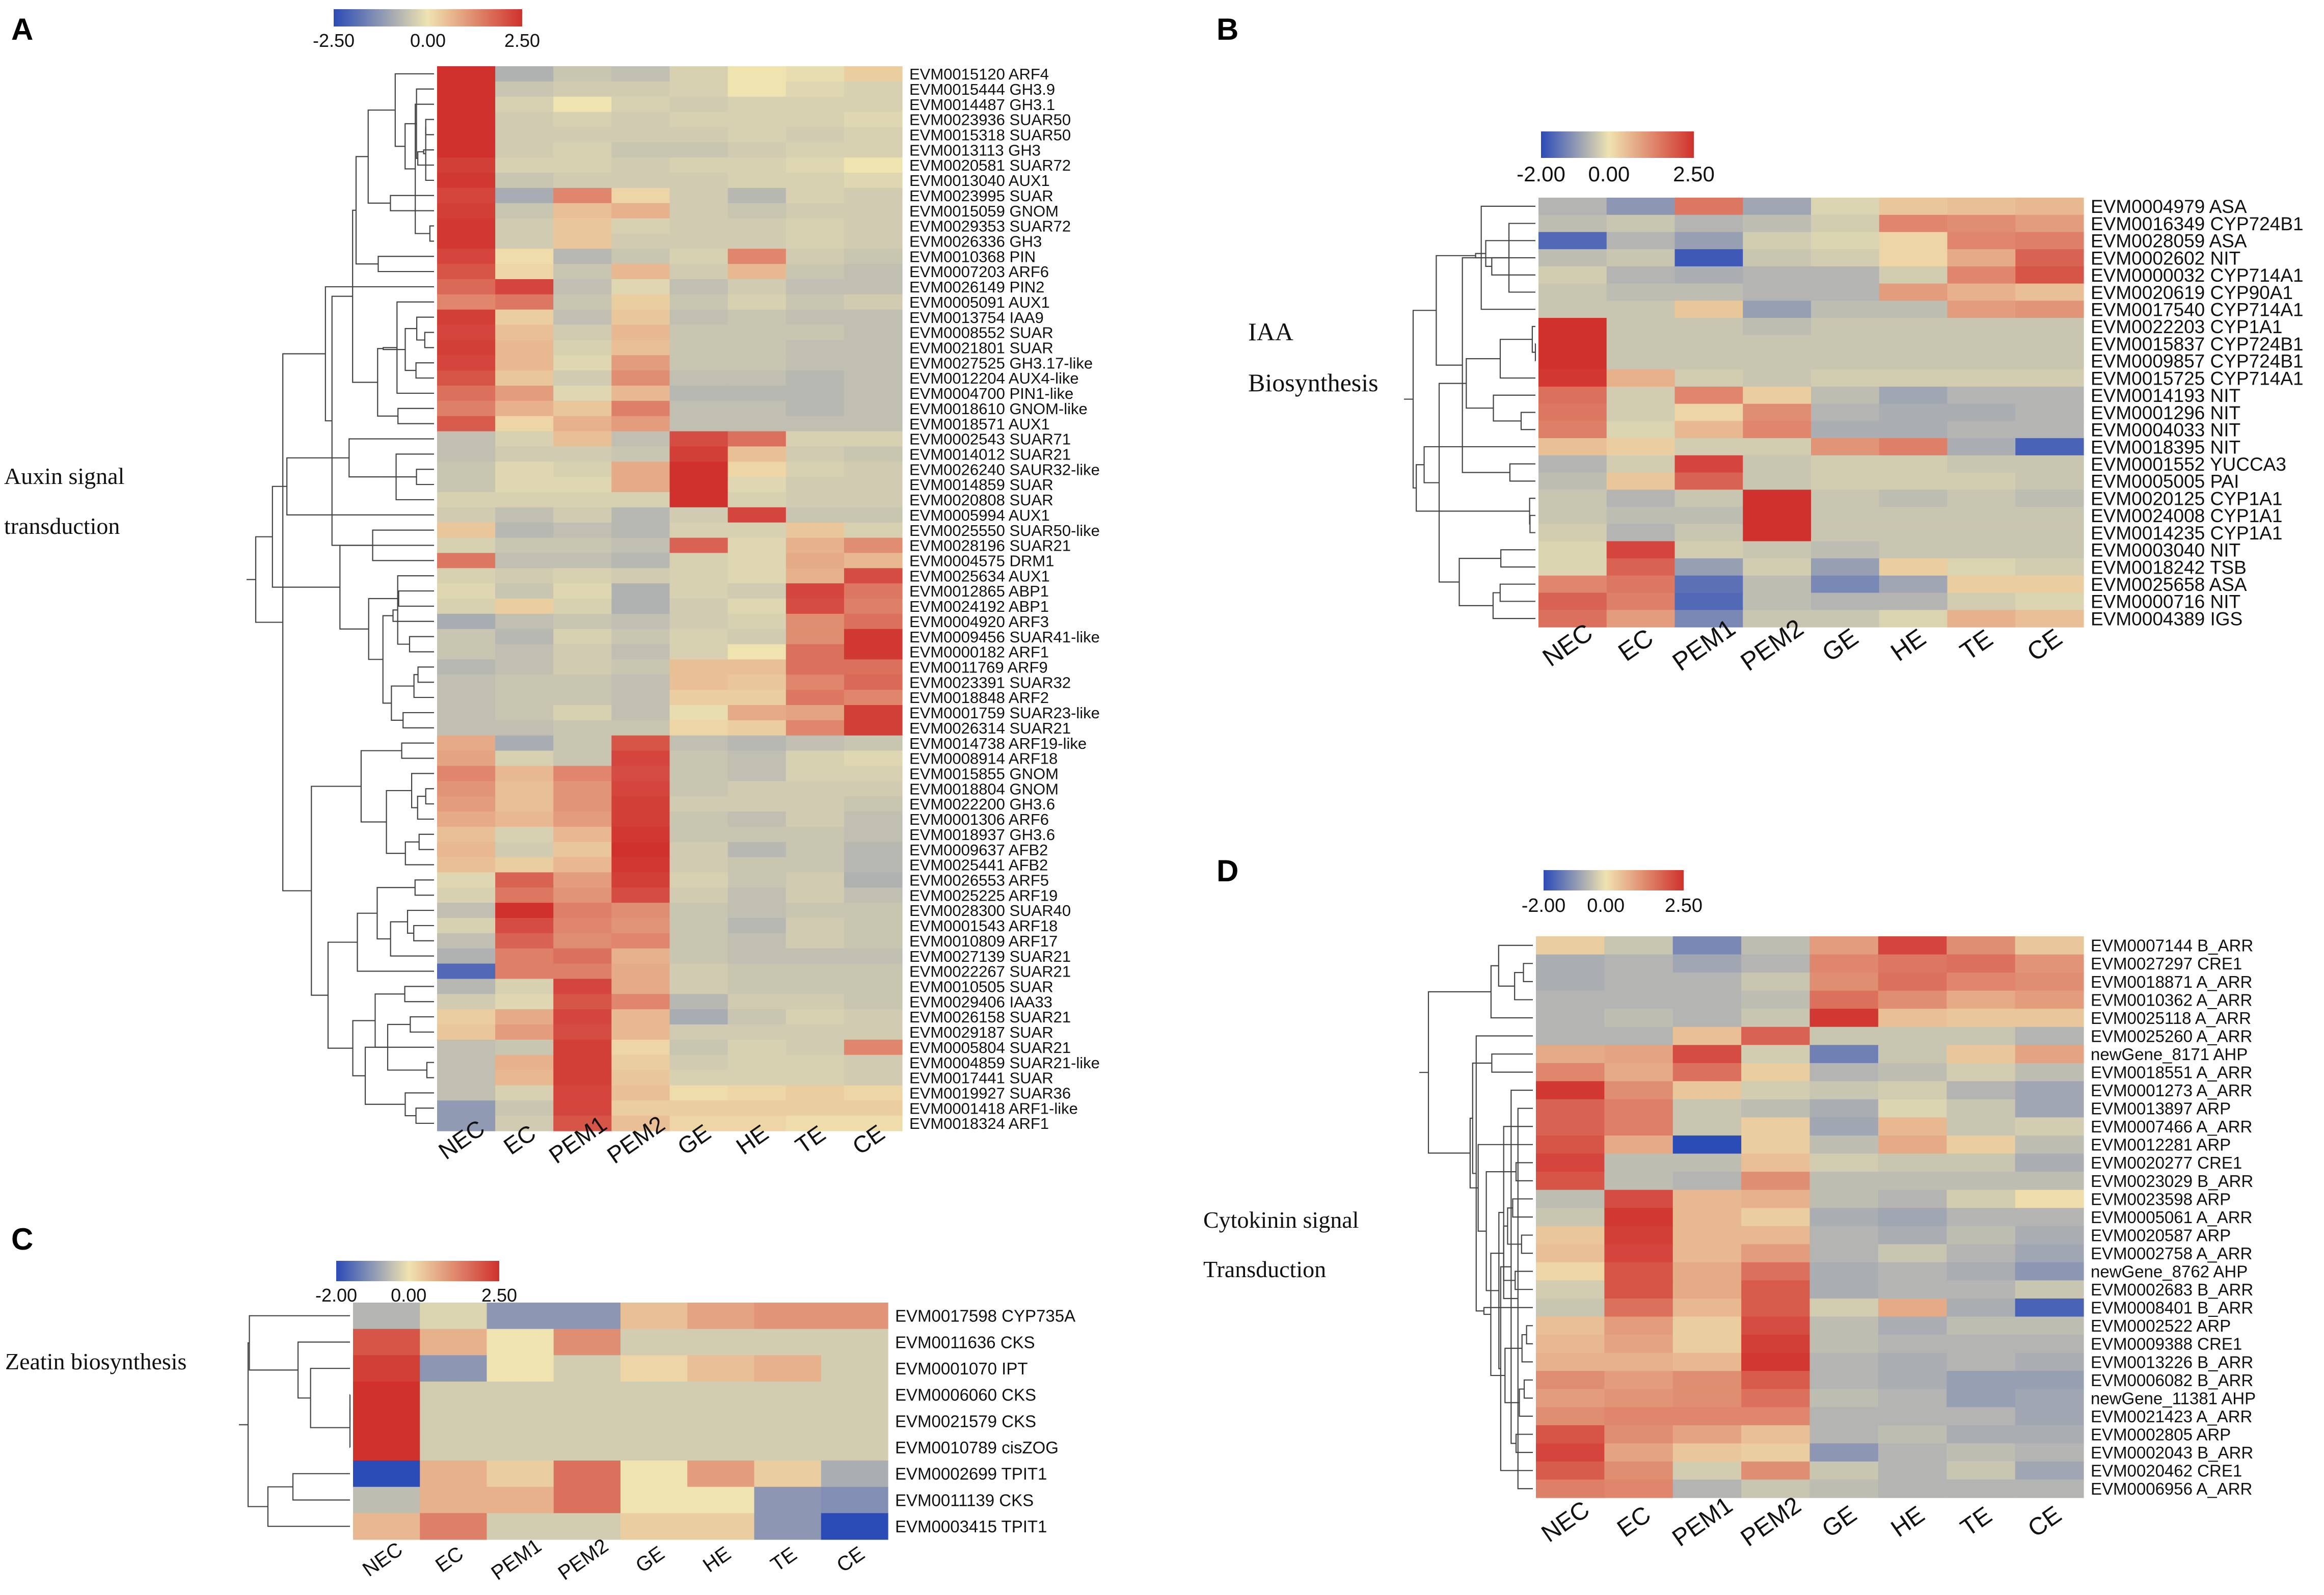  What do you see at coordinates (979, 591) in the screenshot?
I see `row-label: EVM0012865 ABP1` at bounding box center [979, 591].